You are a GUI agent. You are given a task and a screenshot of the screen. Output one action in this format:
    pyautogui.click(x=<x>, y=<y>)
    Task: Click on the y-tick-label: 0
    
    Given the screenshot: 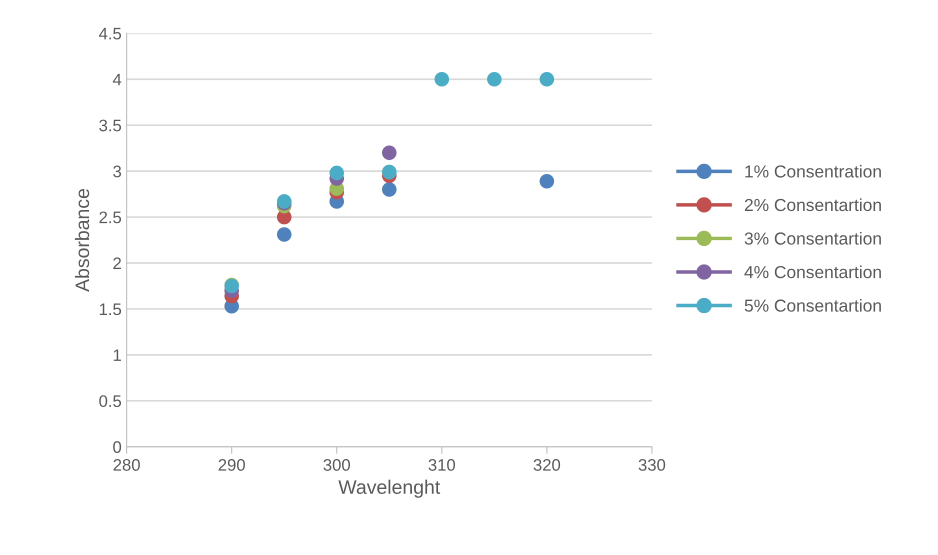 What is the action you would take?
    pyautogui.click(x=117, y=447)
    